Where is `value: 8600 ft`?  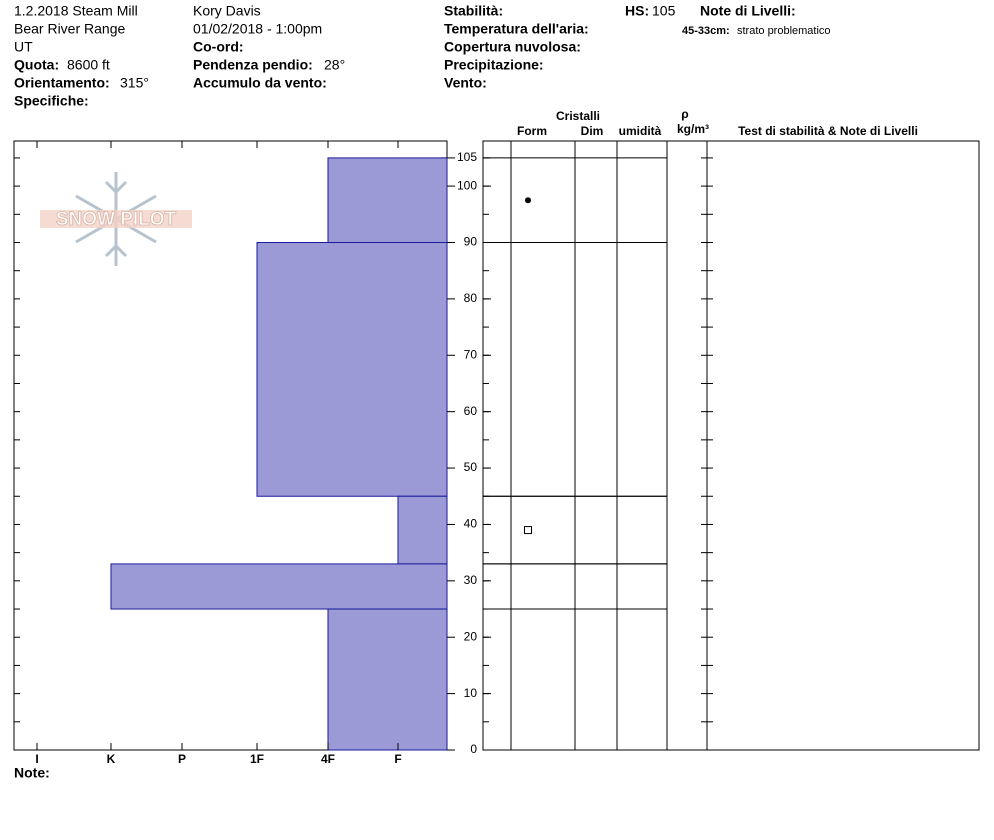
value: 8600 ft is located at coordinates (88, 65).